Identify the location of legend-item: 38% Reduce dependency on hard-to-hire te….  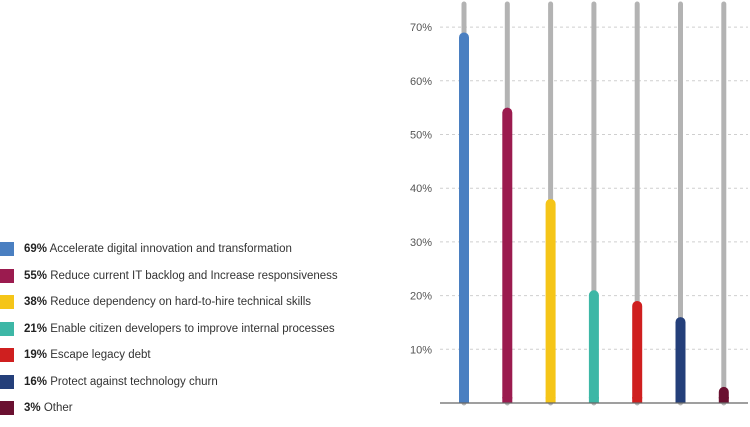
(155, 302).